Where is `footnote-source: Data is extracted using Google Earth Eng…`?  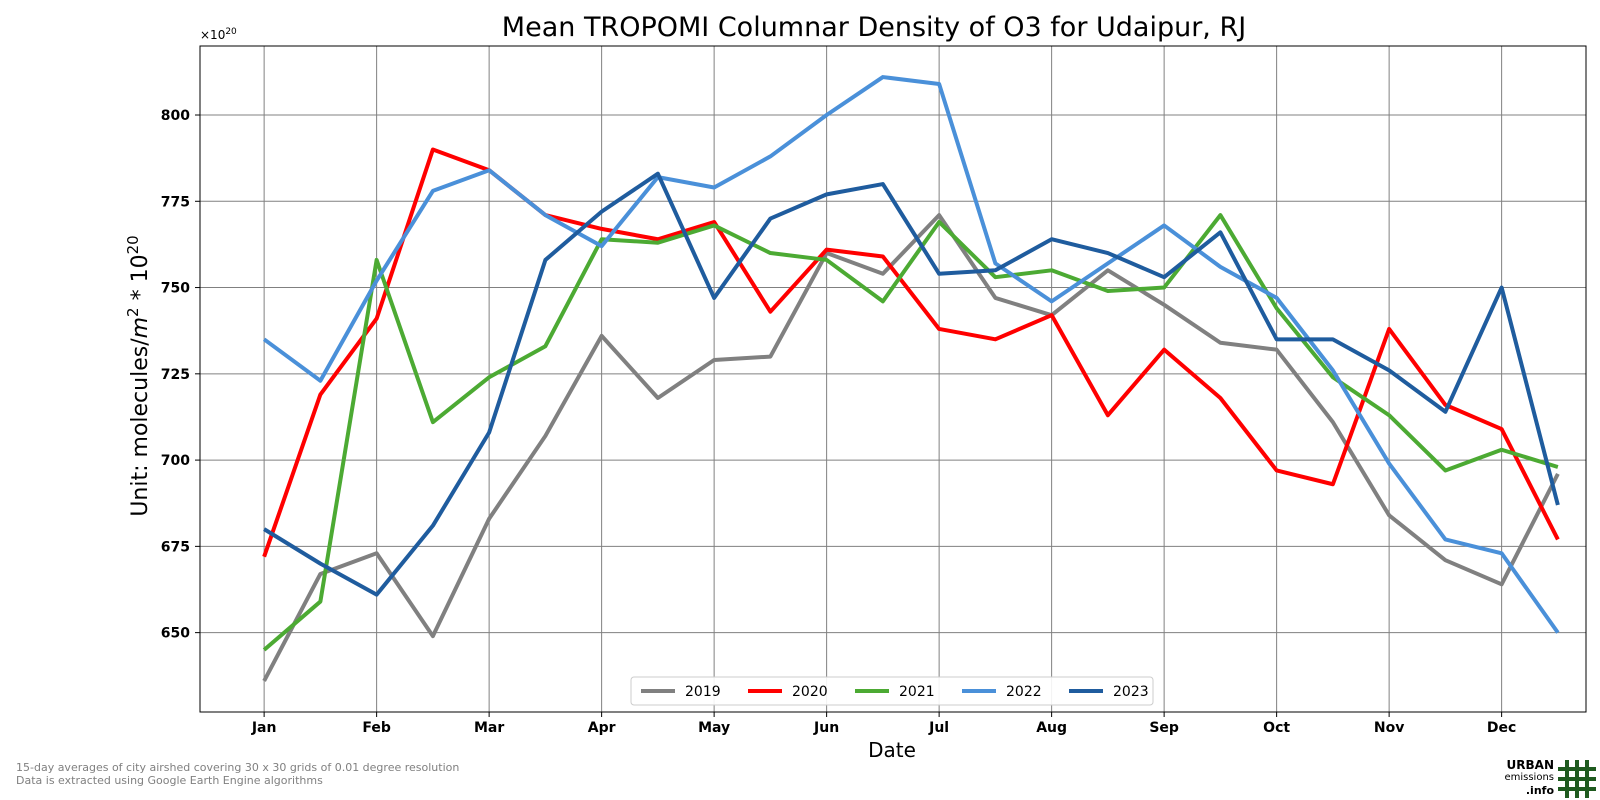
footnote-source: Data is extracted using Google Earth Eng… is located at coordinates (169, 780).